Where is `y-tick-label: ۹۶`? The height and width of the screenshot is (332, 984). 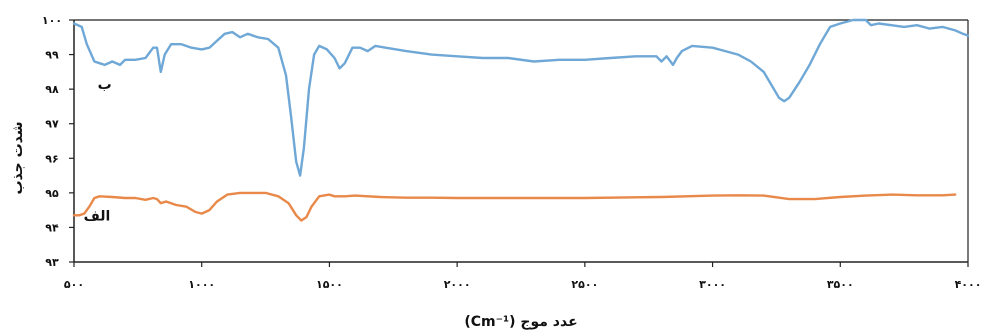 y-tick-label: ۹۶ is located at coordinates (51, 158).